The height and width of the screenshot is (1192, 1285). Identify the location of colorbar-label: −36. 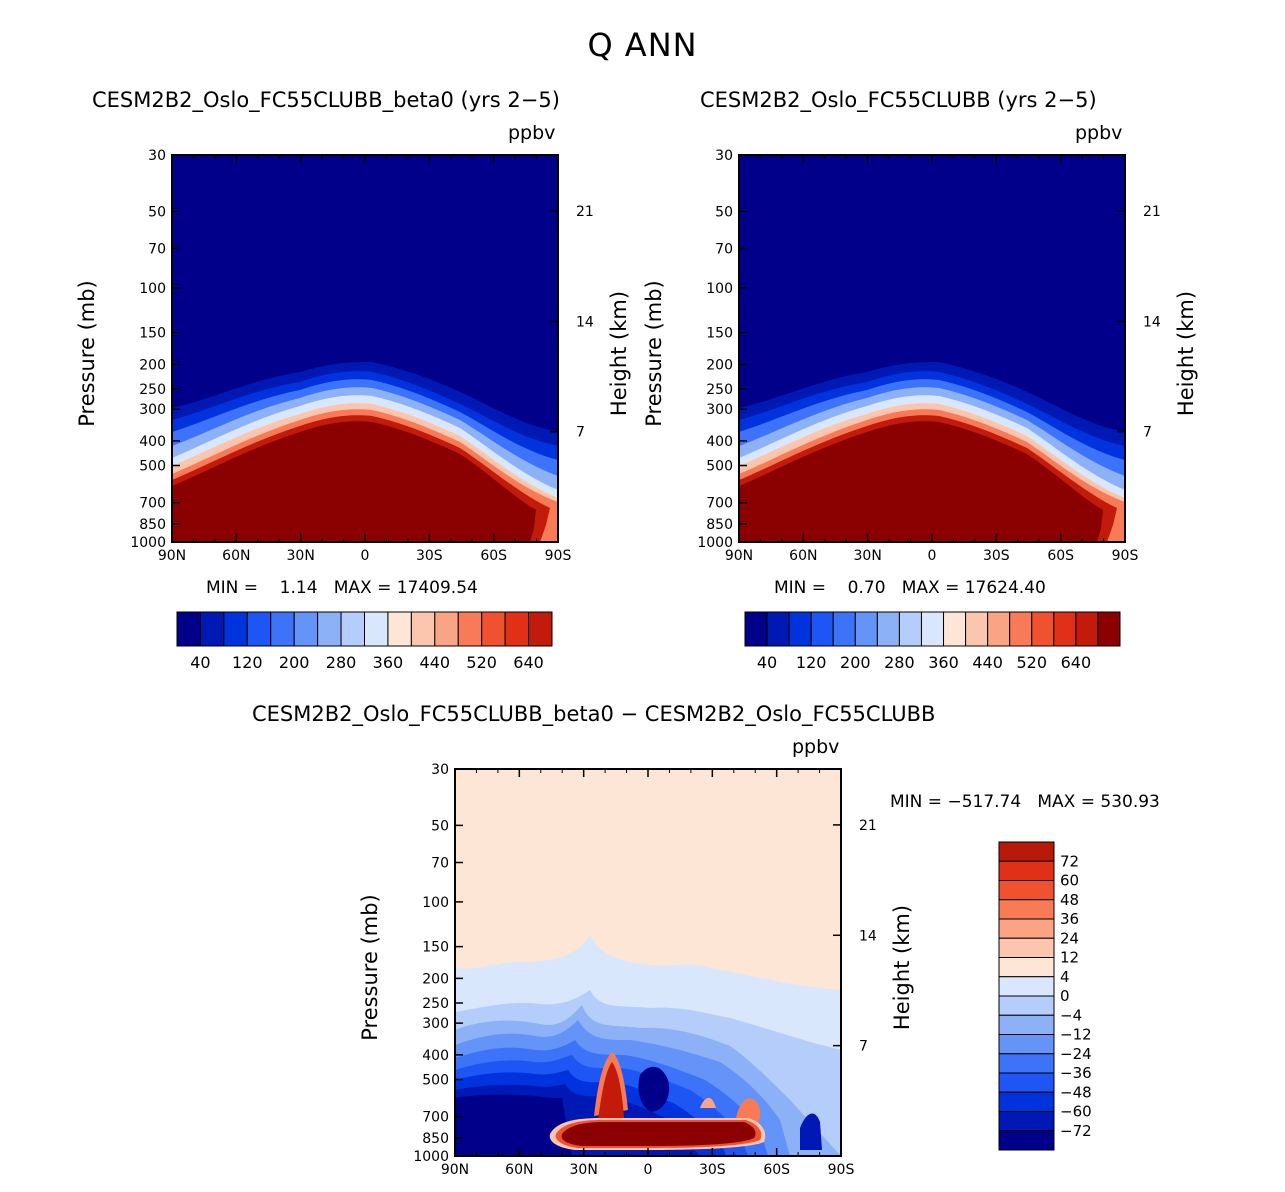
(1076, 1073).